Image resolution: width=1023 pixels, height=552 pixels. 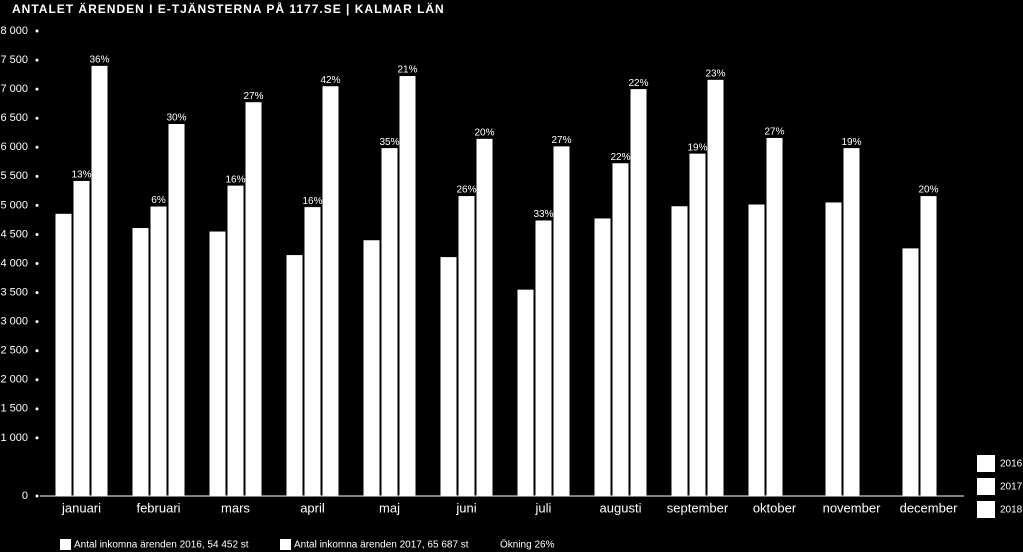 What do you see at coordinates (14, 322) in the screenshot?
I see `y-tick-label: 3 000` at bounding box center [14, 322].